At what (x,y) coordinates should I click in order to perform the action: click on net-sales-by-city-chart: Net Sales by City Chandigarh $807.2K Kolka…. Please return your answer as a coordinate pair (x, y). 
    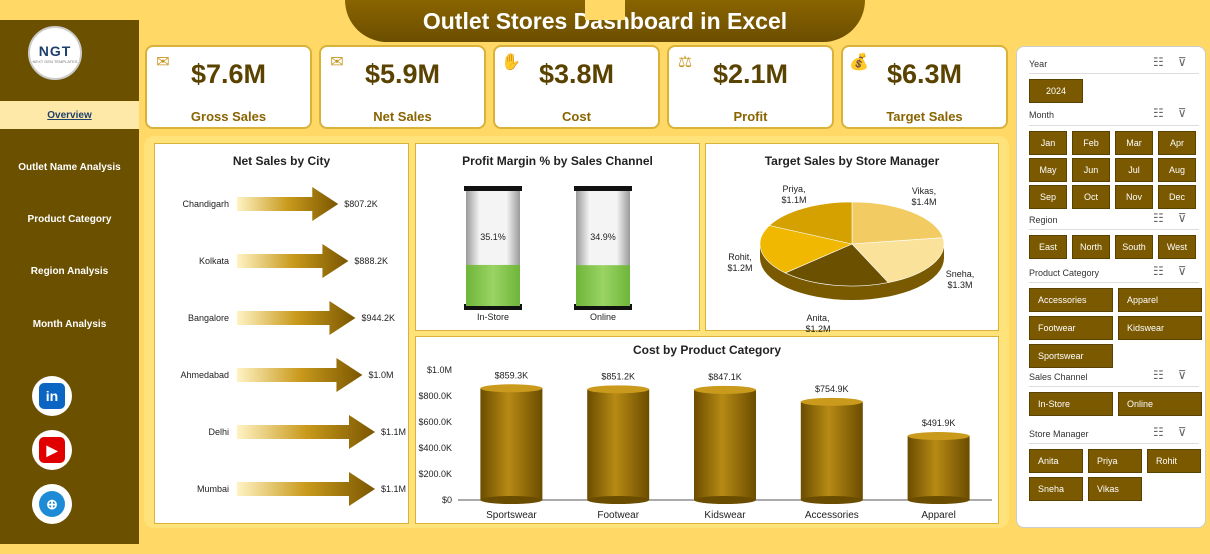
    Looking at the image, I should click on (281, 333).